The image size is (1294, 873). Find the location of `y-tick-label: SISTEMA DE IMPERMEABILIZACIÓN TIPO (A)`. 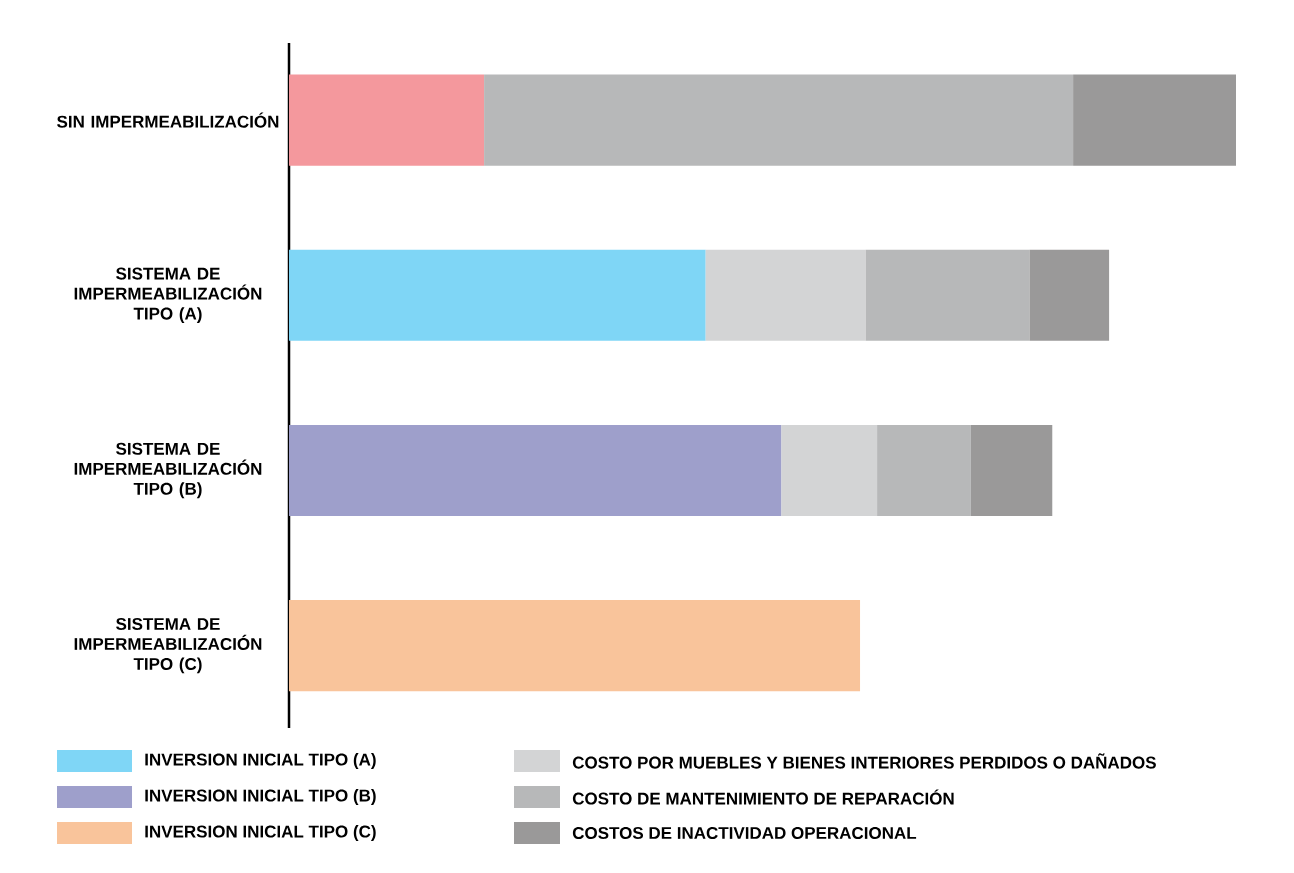

y-tick-label: SISTEMA DE IMPERMEABILIZACIÓN TIPO (A) is located at coordinates (168, 295).